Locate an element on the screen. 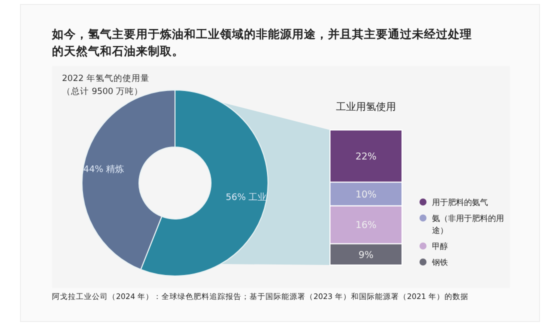 The height and width of the screenshot is (323, 554). legend-item: 氨（非用于肥料的用途） is located at coordinates (462, 224).